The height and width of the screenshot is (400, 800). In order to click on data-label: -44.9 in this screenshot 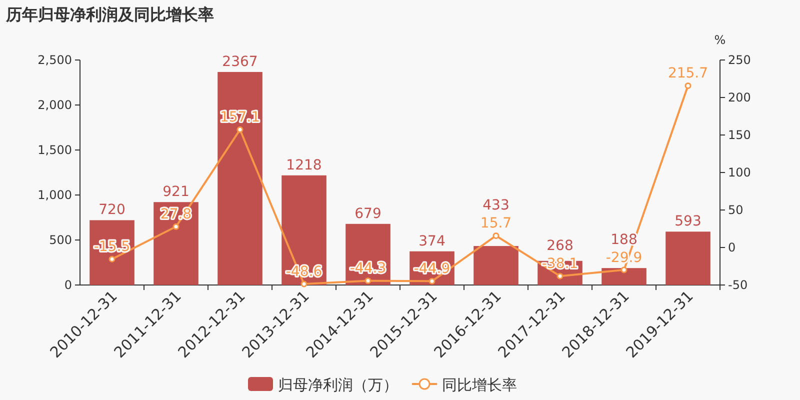, I will do `click(432, 269)`.